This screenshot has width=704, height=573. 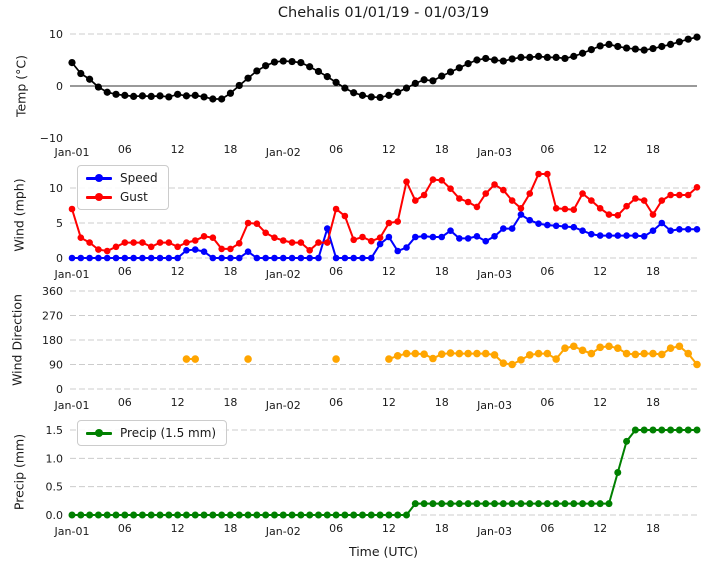 I want to click on gust-line-icon, so click(x=99, y=197).